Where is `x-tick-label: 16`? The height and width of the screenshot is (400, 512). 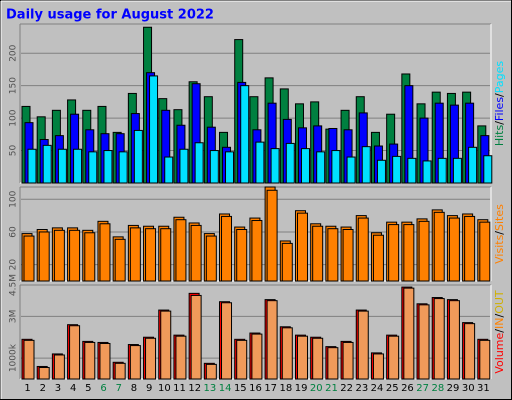
x-tick-label: 16 is located at coordinates (255, 388).